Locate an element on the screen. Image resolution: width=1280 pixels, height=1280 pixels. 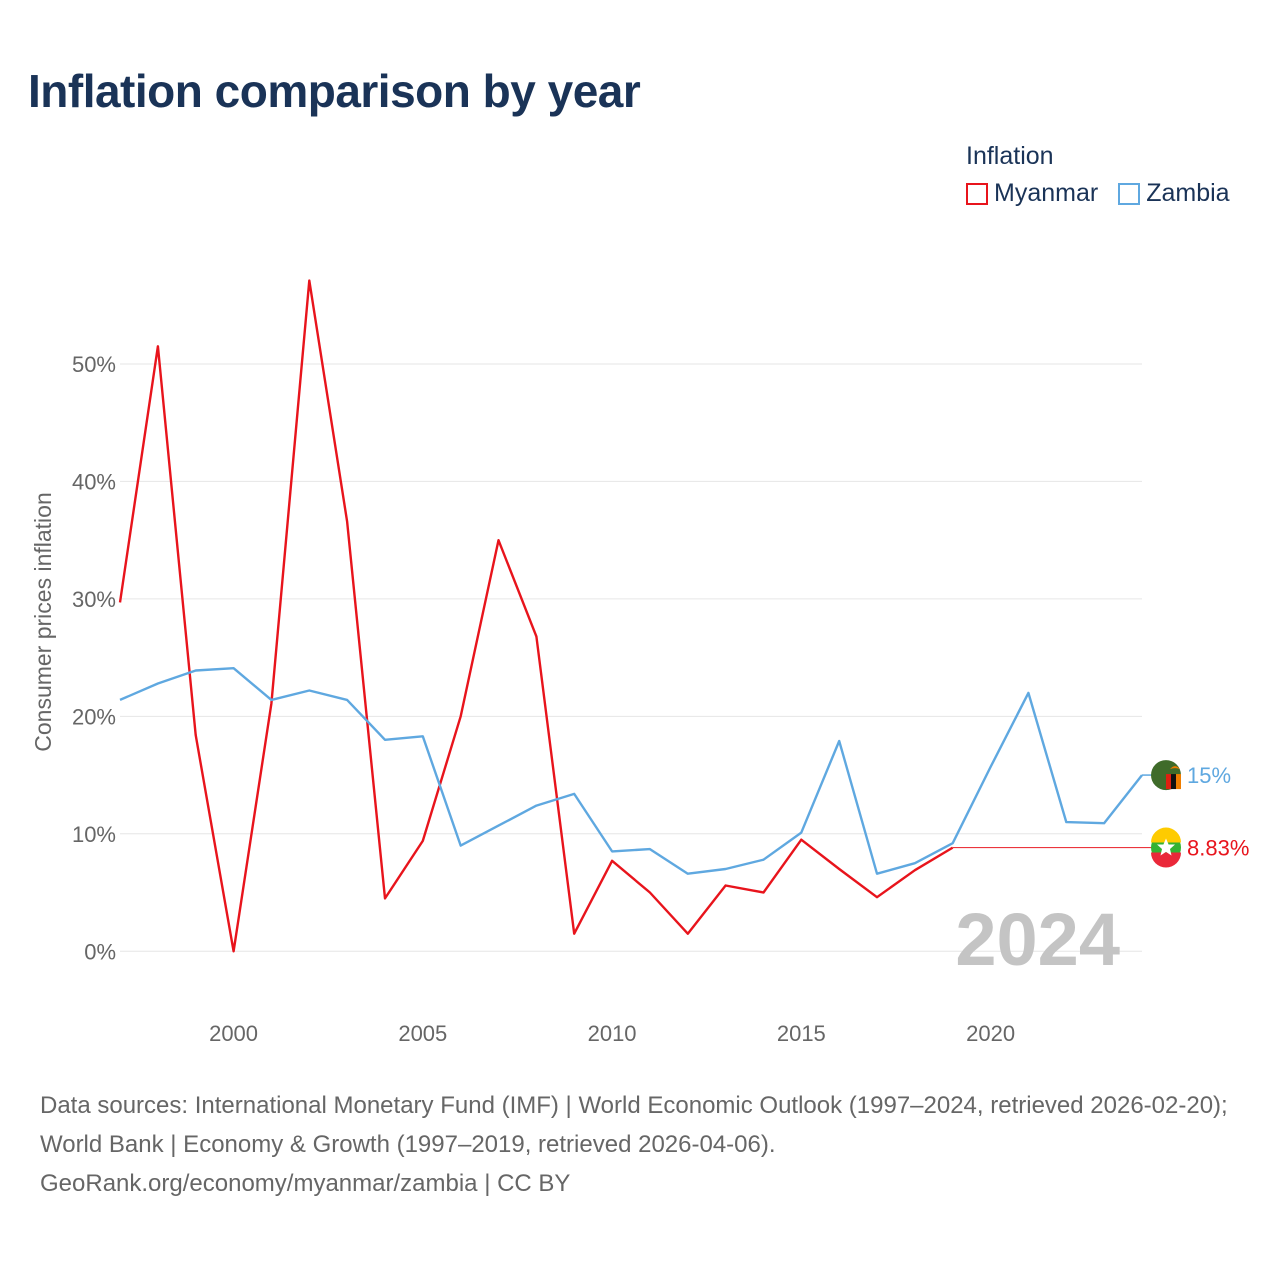
legend: Inflation Myanmar Zambia is located at coordinates (1098, 175).